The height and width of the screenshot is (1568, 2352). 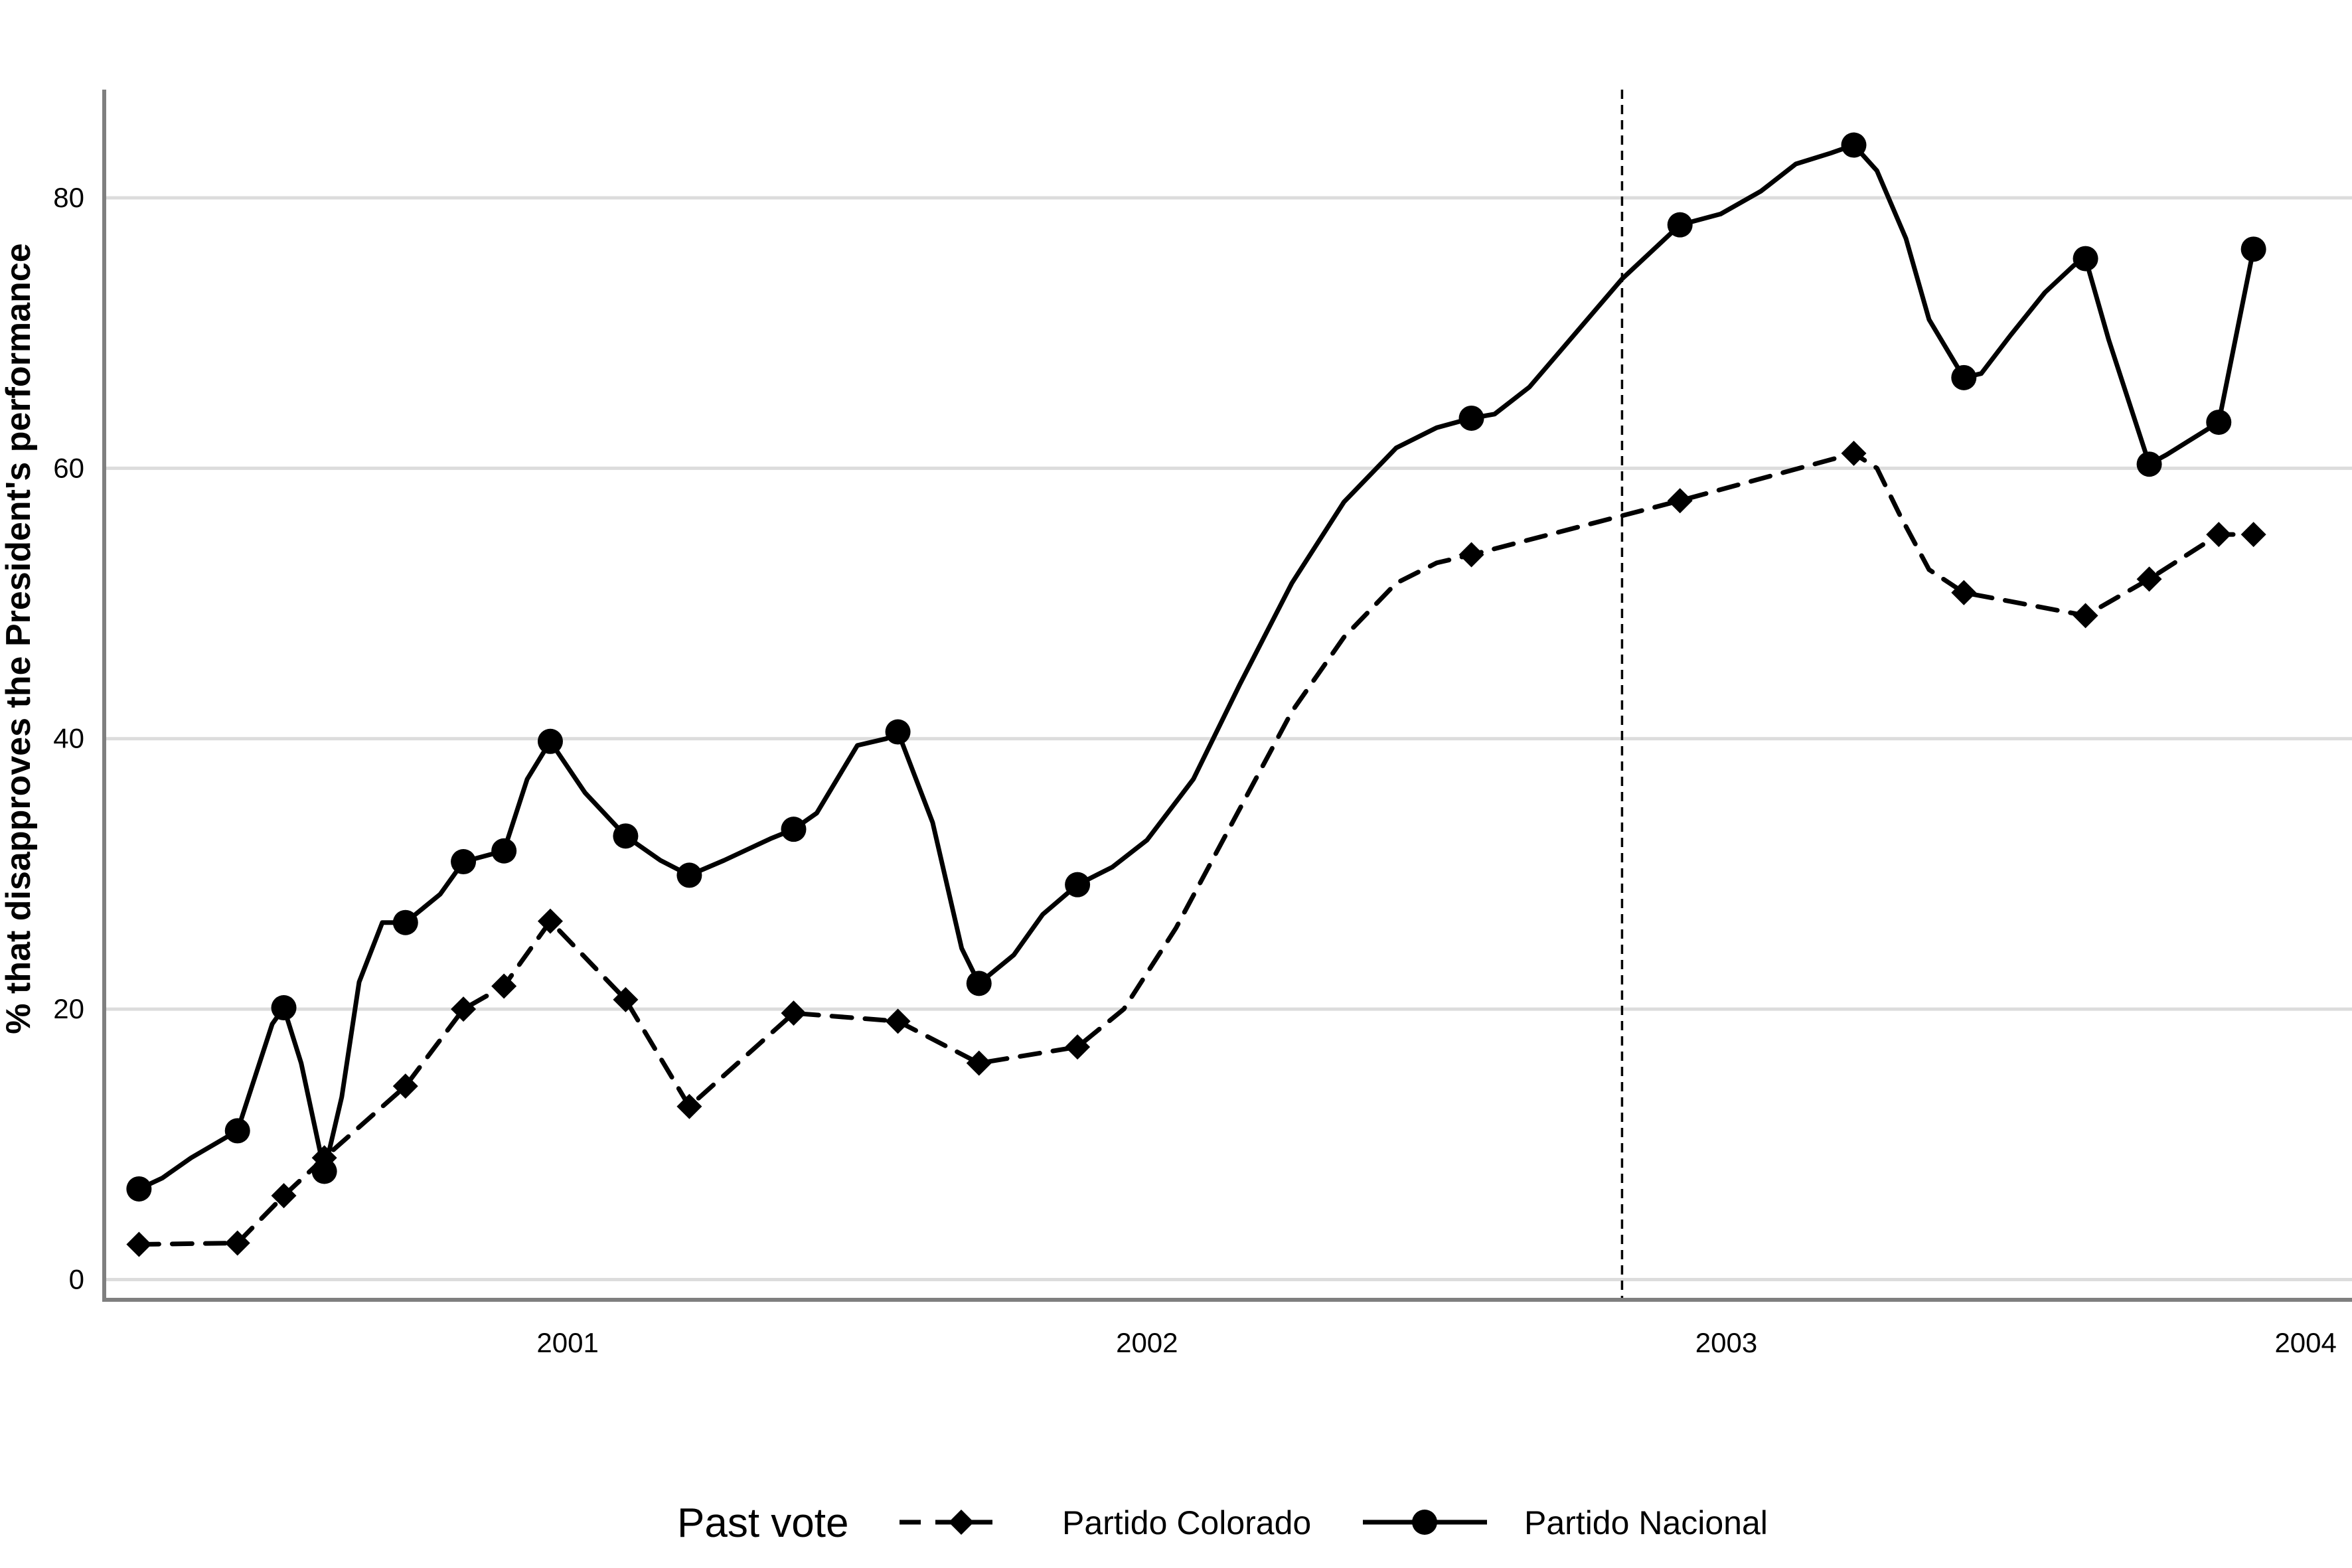 What do you see at coordinates (69, 468) in the screenshot?
I see `y-tick-label: 60` at bounding box center [69, 468].